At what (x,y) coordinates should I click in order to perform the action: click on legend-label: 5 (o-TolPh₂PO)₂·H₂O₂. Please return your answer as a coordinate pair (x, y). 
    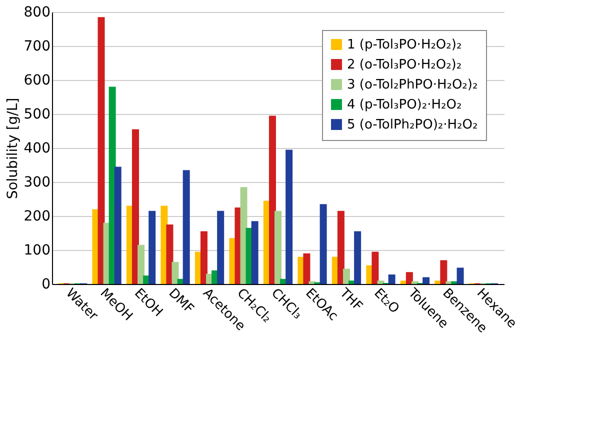
    Looking at the image, I should click on (412, 125).